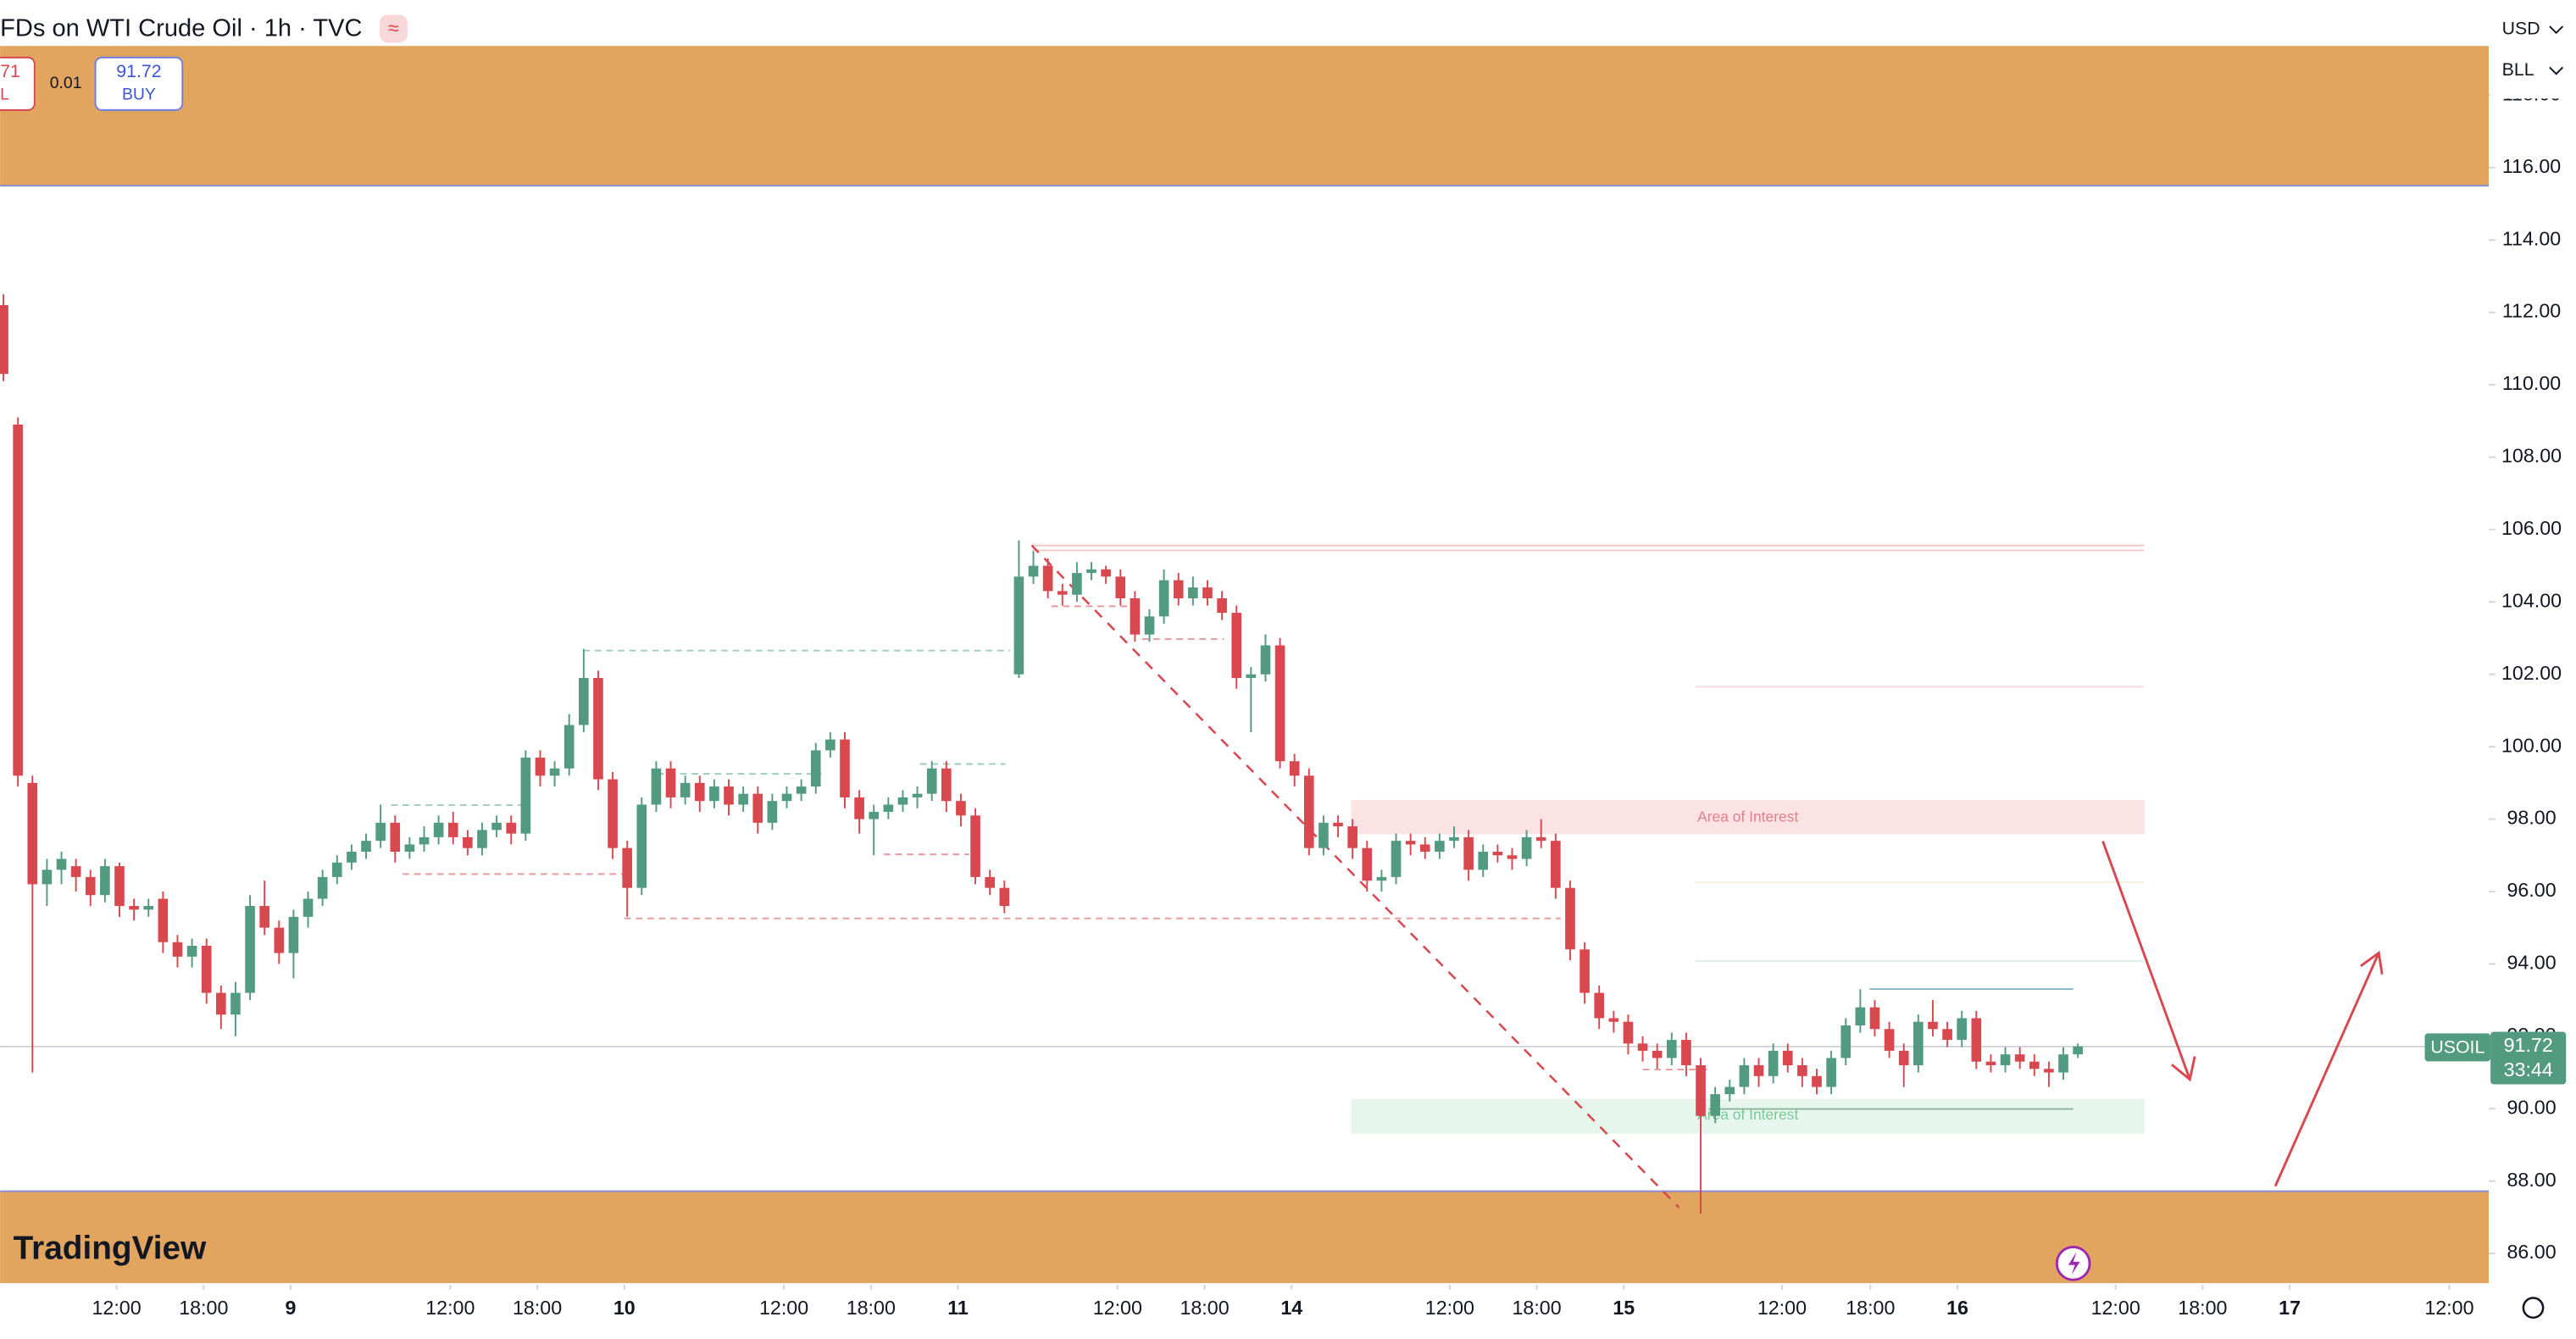 The width and height of the screenshot is (2576, 1339). Describe the element at coordinates (2457, 1046) in the screenshot. I see `symbol-label: USOIL` at that location.